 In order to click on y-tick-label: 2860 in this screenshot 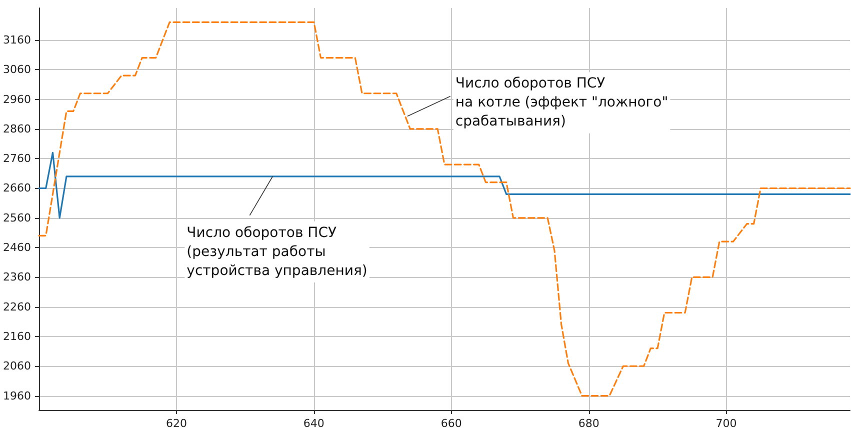, I will do `click(16, 129)`.